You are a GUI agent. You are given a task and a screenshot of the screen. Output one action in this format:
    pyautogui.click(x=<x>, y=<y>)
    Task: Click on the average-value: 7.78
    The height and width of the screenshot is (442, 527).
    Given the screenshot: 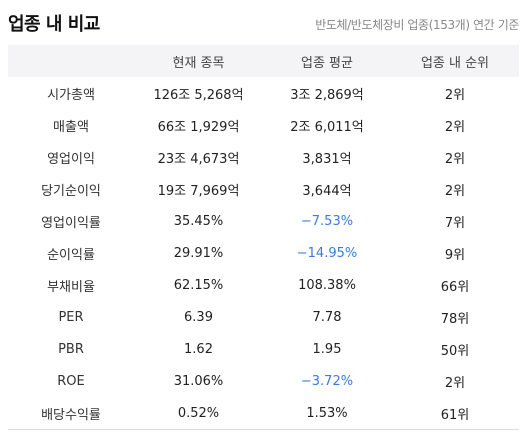 What is the action you would take?
    pyautogui.click(x=327, y=317)
    